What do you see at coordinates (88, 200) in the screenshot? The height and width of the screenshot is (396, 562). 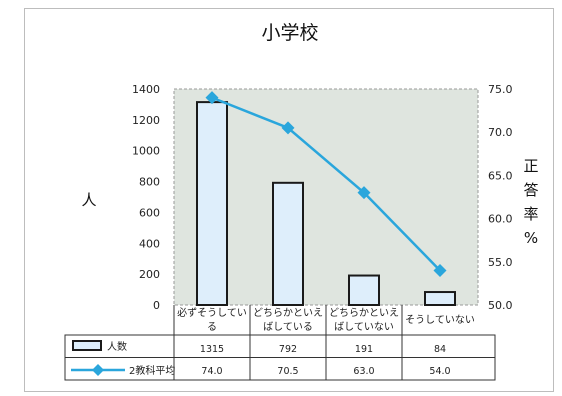 I see `y-left-axis-label: 人` at bounding box center [88, 200].